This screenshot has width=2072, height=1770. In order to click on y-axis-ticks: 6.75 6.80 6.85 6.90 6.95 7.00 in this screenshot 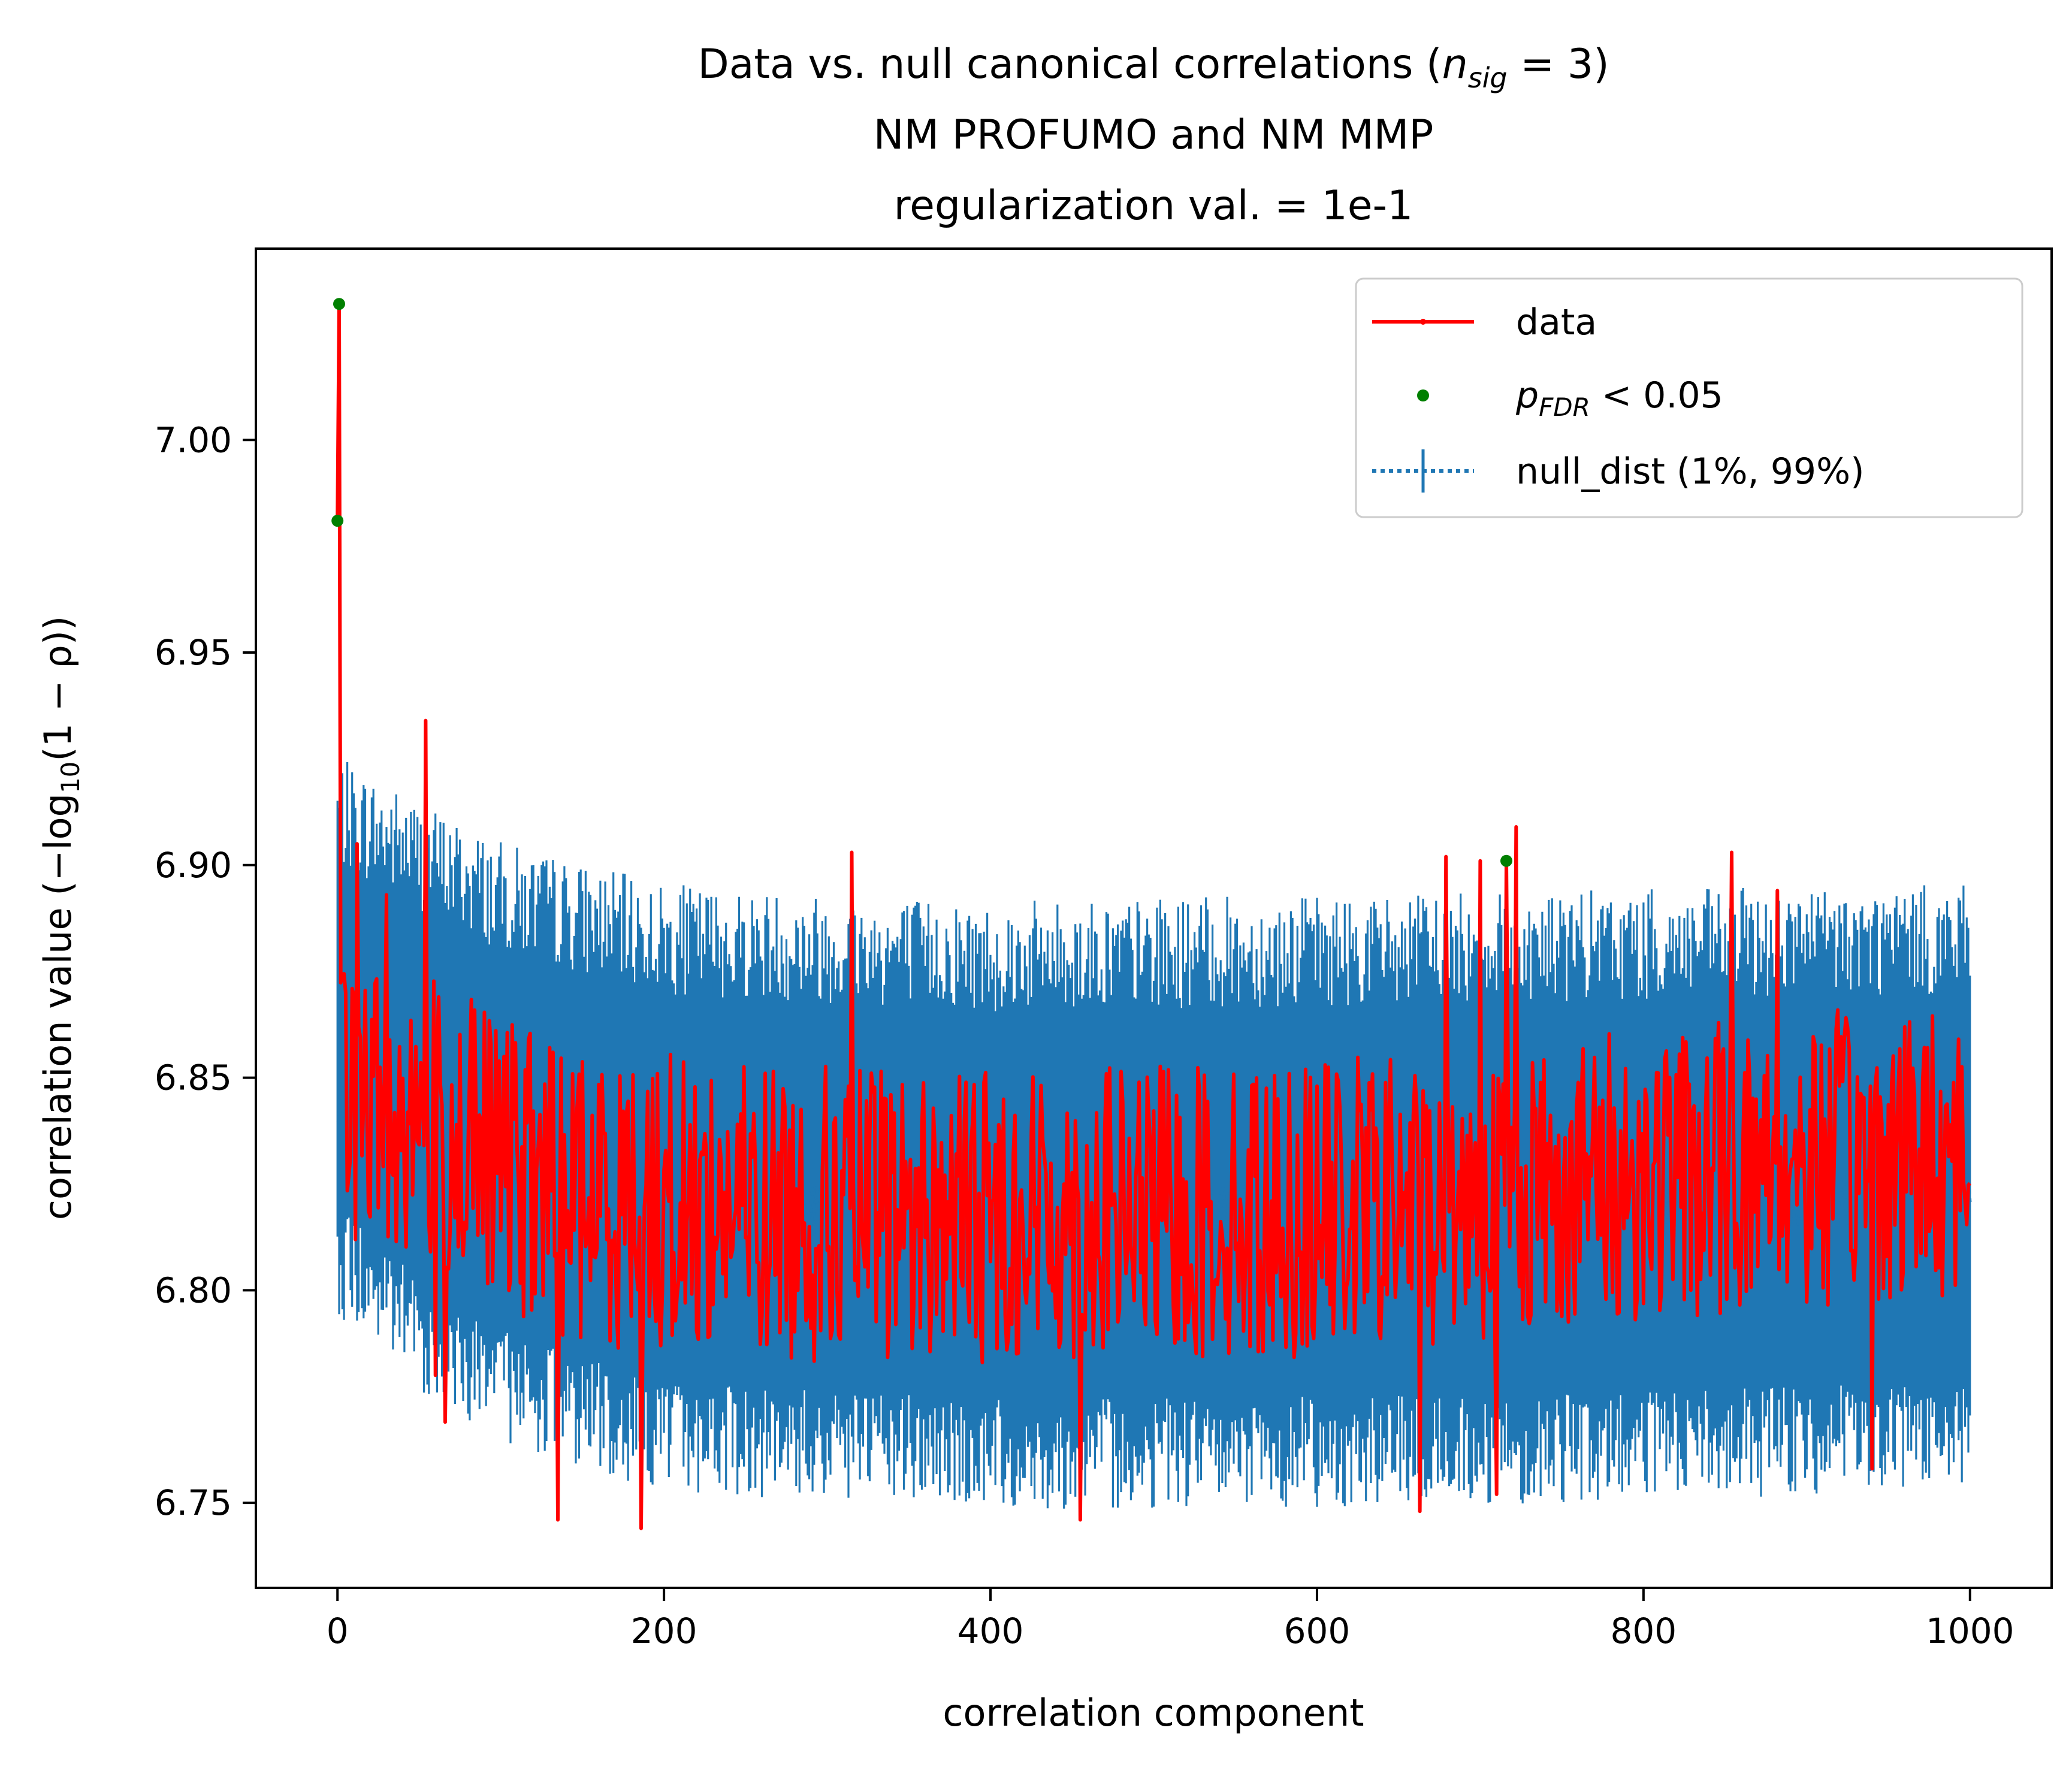, I will do `click(205, 971)`.